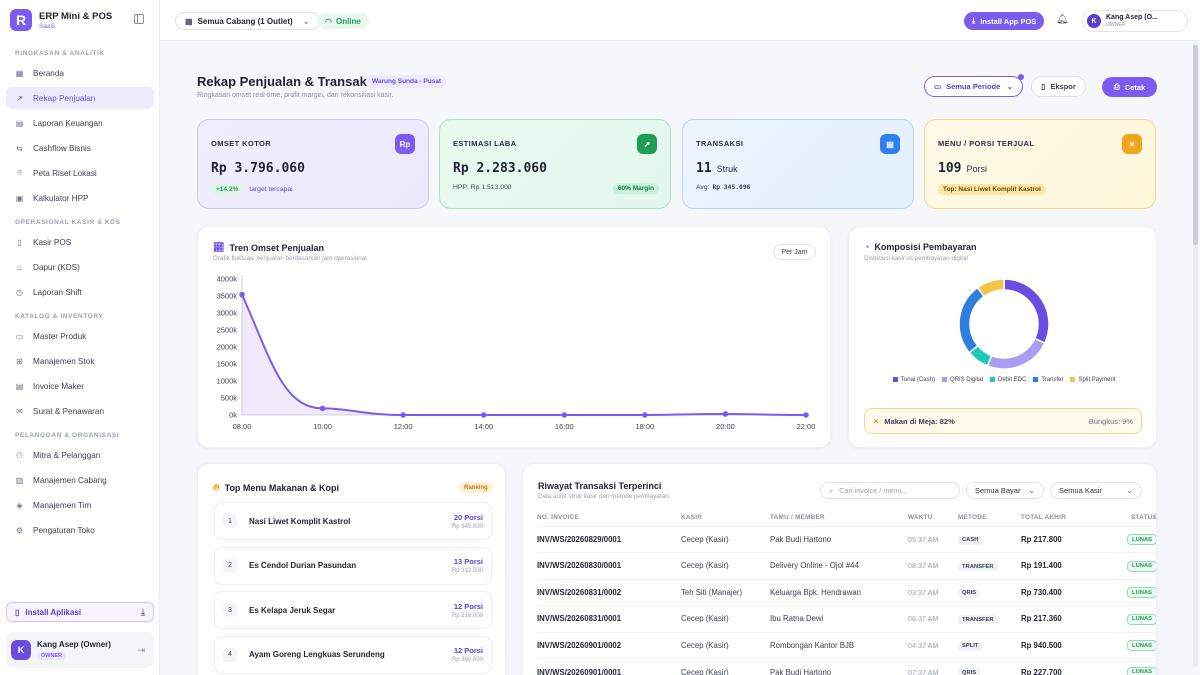 The height and width of the screenshot is (675, 1200). What do you see at coordinates (80, 411) in the screenshot?
I see `sidebar-item-surat-penawaran: ✉ Surat & Penawaran` at bounding box center [80, 411].